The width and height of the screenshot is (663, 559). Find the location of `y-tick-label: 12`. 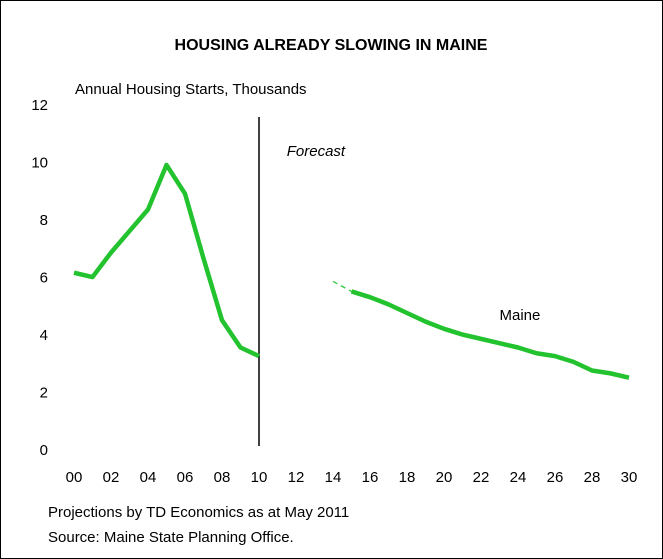

y-tick-label: 12 is located at coordinates (39, 105).